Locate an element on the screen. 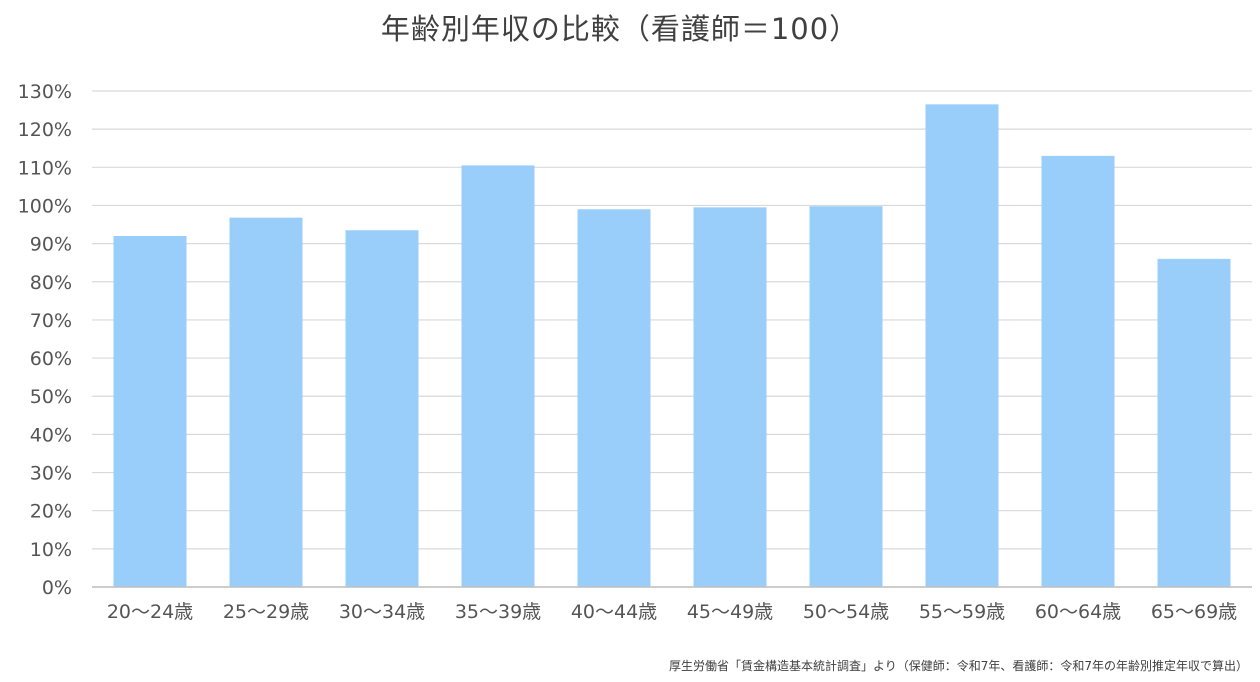  x-tick-label: 45～49歳 is located at coordinates (730, 612).